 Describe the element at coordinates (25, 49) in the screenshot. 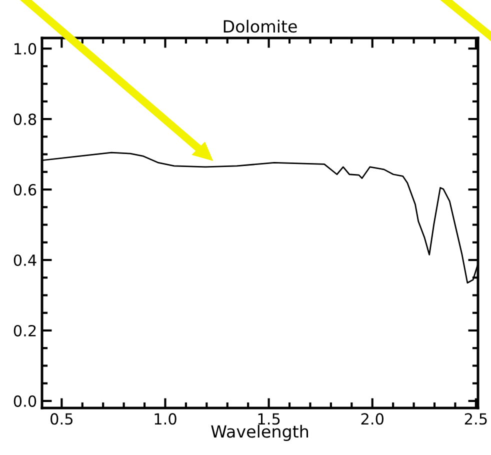

I see `y-tick-label: 1.0` at that location.